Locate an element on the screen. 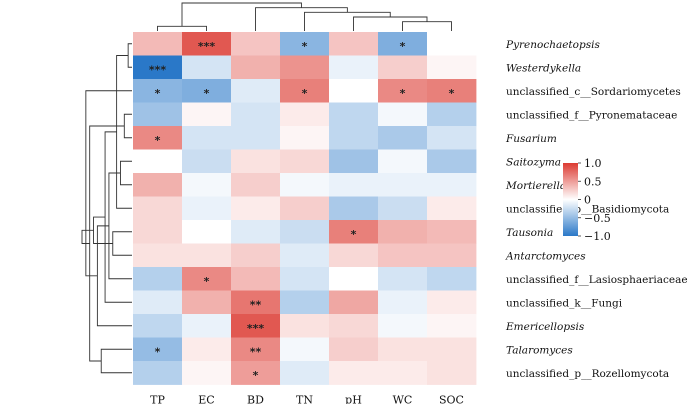 This screenshot has width=700, height=404. column-label: BD is located at coordinates (255, 399).